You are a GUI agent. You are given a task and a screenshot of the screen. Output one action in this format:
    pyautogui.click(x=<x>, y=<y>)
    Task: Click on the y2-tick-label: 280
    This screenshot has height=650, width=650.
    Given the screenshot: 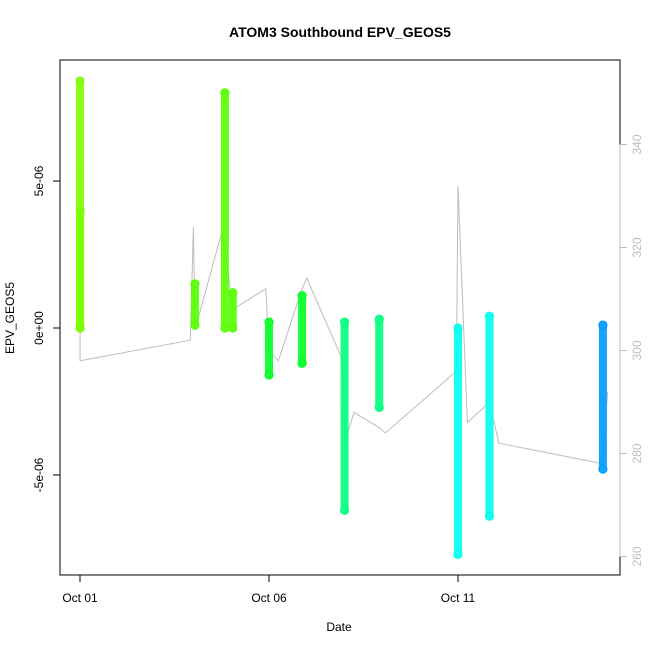 What is the action you would take?
    pyautogui.click(x=637, y=453)
    